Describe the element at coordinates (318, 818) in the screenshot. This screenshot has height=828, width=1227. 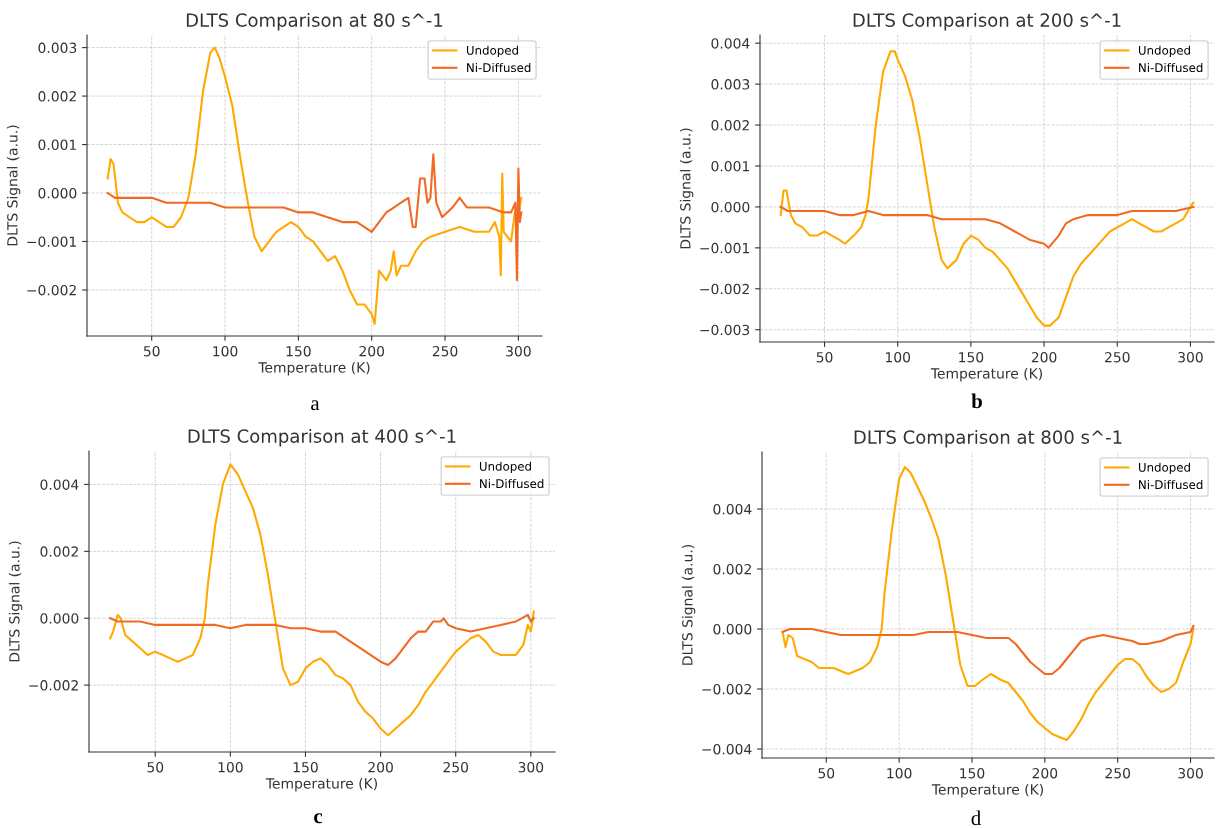
I see `text: c` at that location.